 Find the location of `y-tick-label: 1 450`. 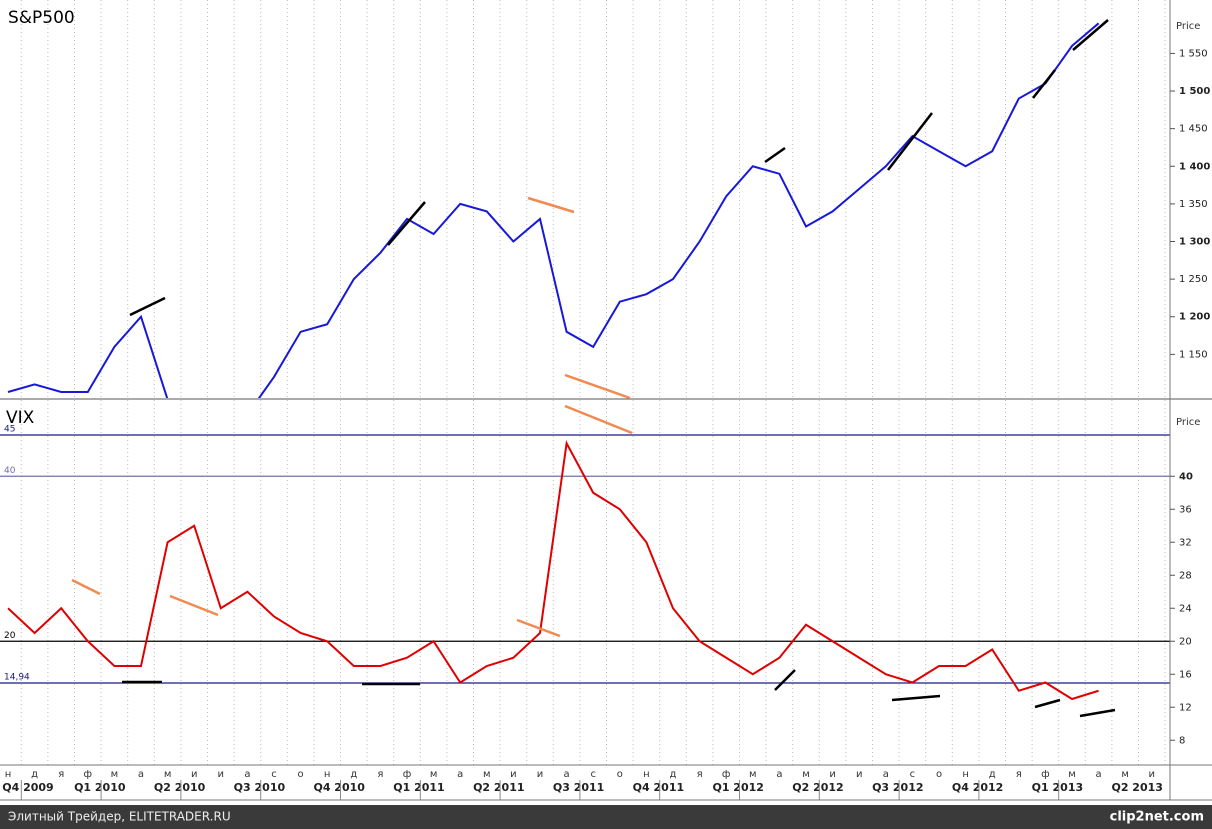

y-tick-label: 1 450 is located at coordinates (1193, 129).